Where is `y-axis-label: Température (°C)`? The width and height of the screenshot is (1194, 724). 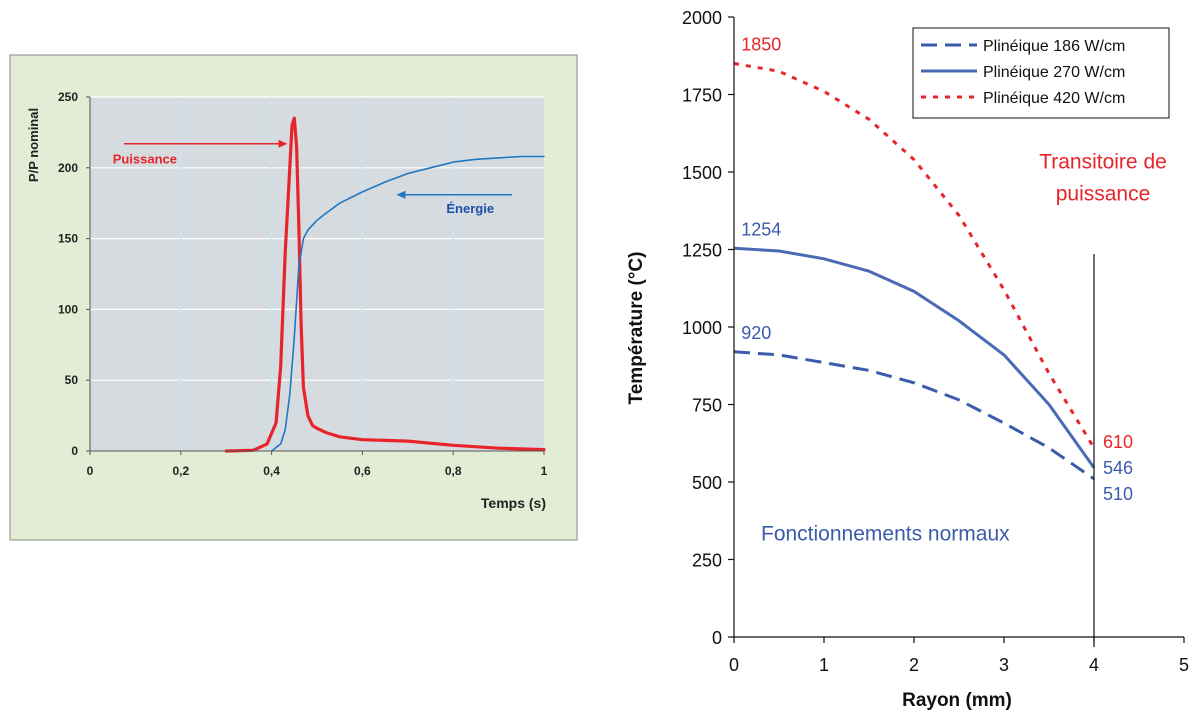
y-axis-label: Température (°C) is located at coordinates (636, 328).